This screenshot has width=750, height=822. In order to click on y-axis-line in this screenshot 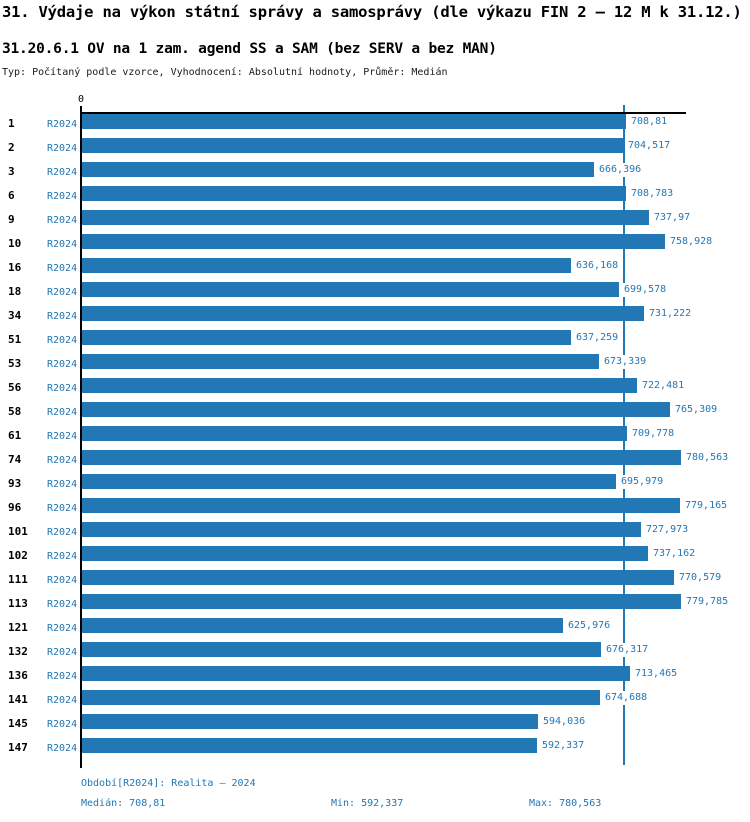, I will do `click(81, 437)`.